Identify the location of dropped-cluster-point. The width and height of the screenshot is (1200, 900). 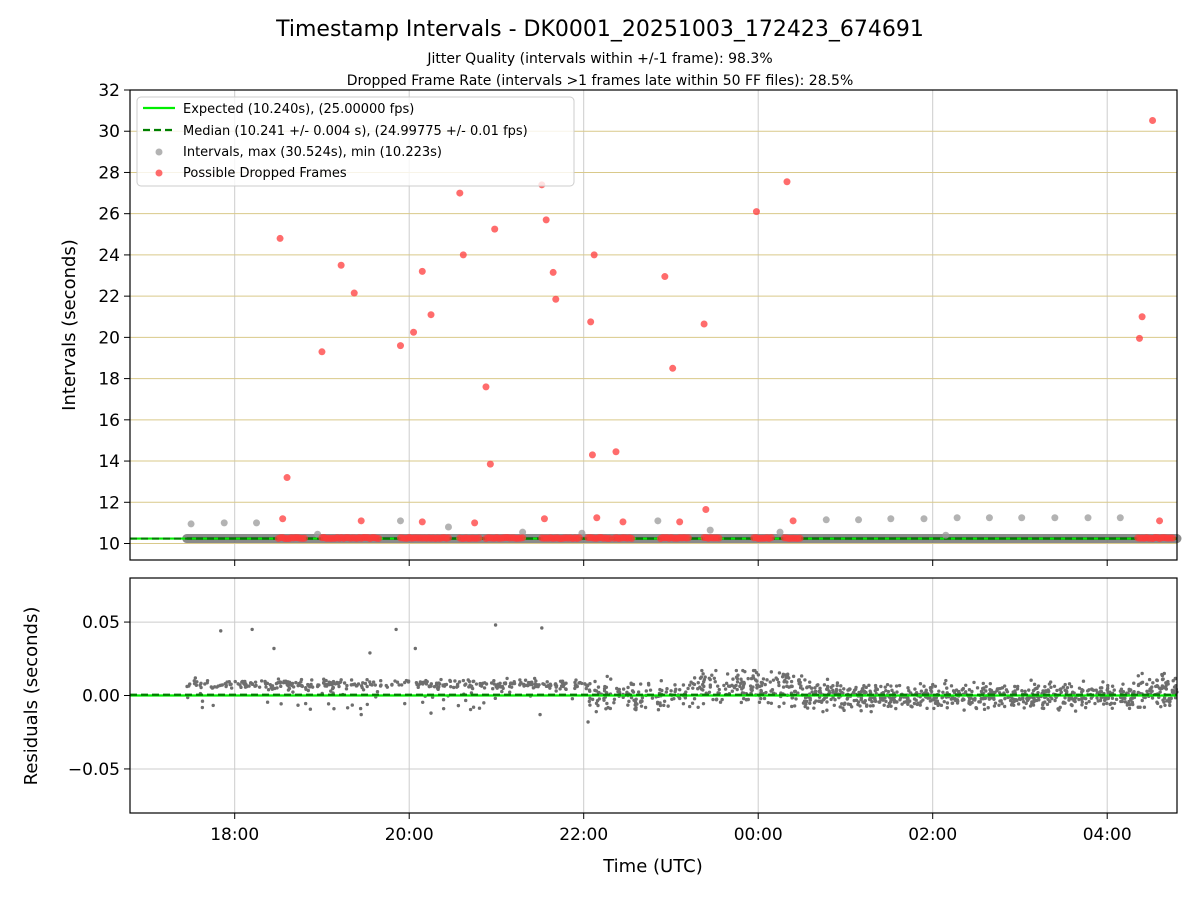
(719, 538).